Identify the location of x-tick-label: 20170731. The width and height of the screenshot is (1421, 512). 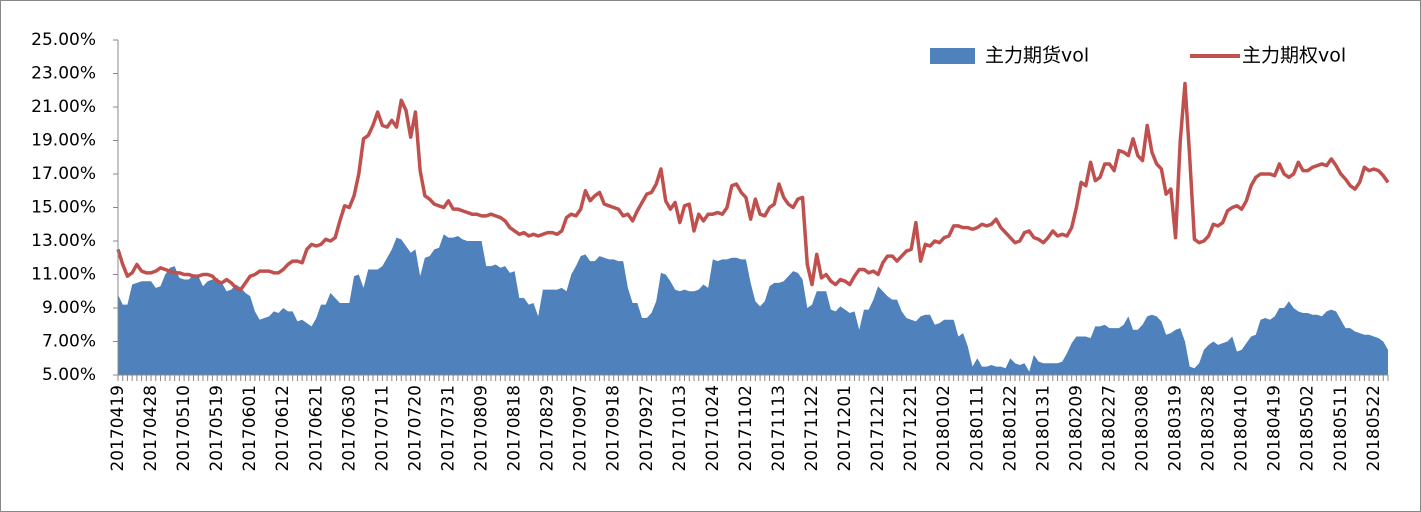
(448, 428).